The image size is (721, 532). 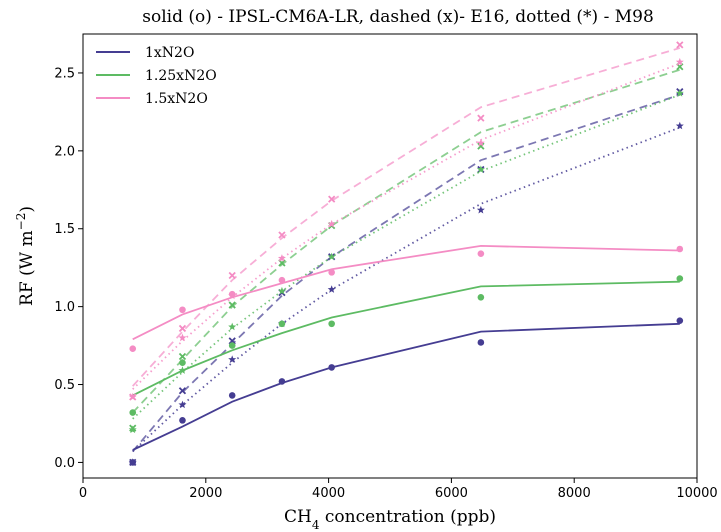 I want to click on legend-label: 1.5xN2O, so click(x=176, y=99).